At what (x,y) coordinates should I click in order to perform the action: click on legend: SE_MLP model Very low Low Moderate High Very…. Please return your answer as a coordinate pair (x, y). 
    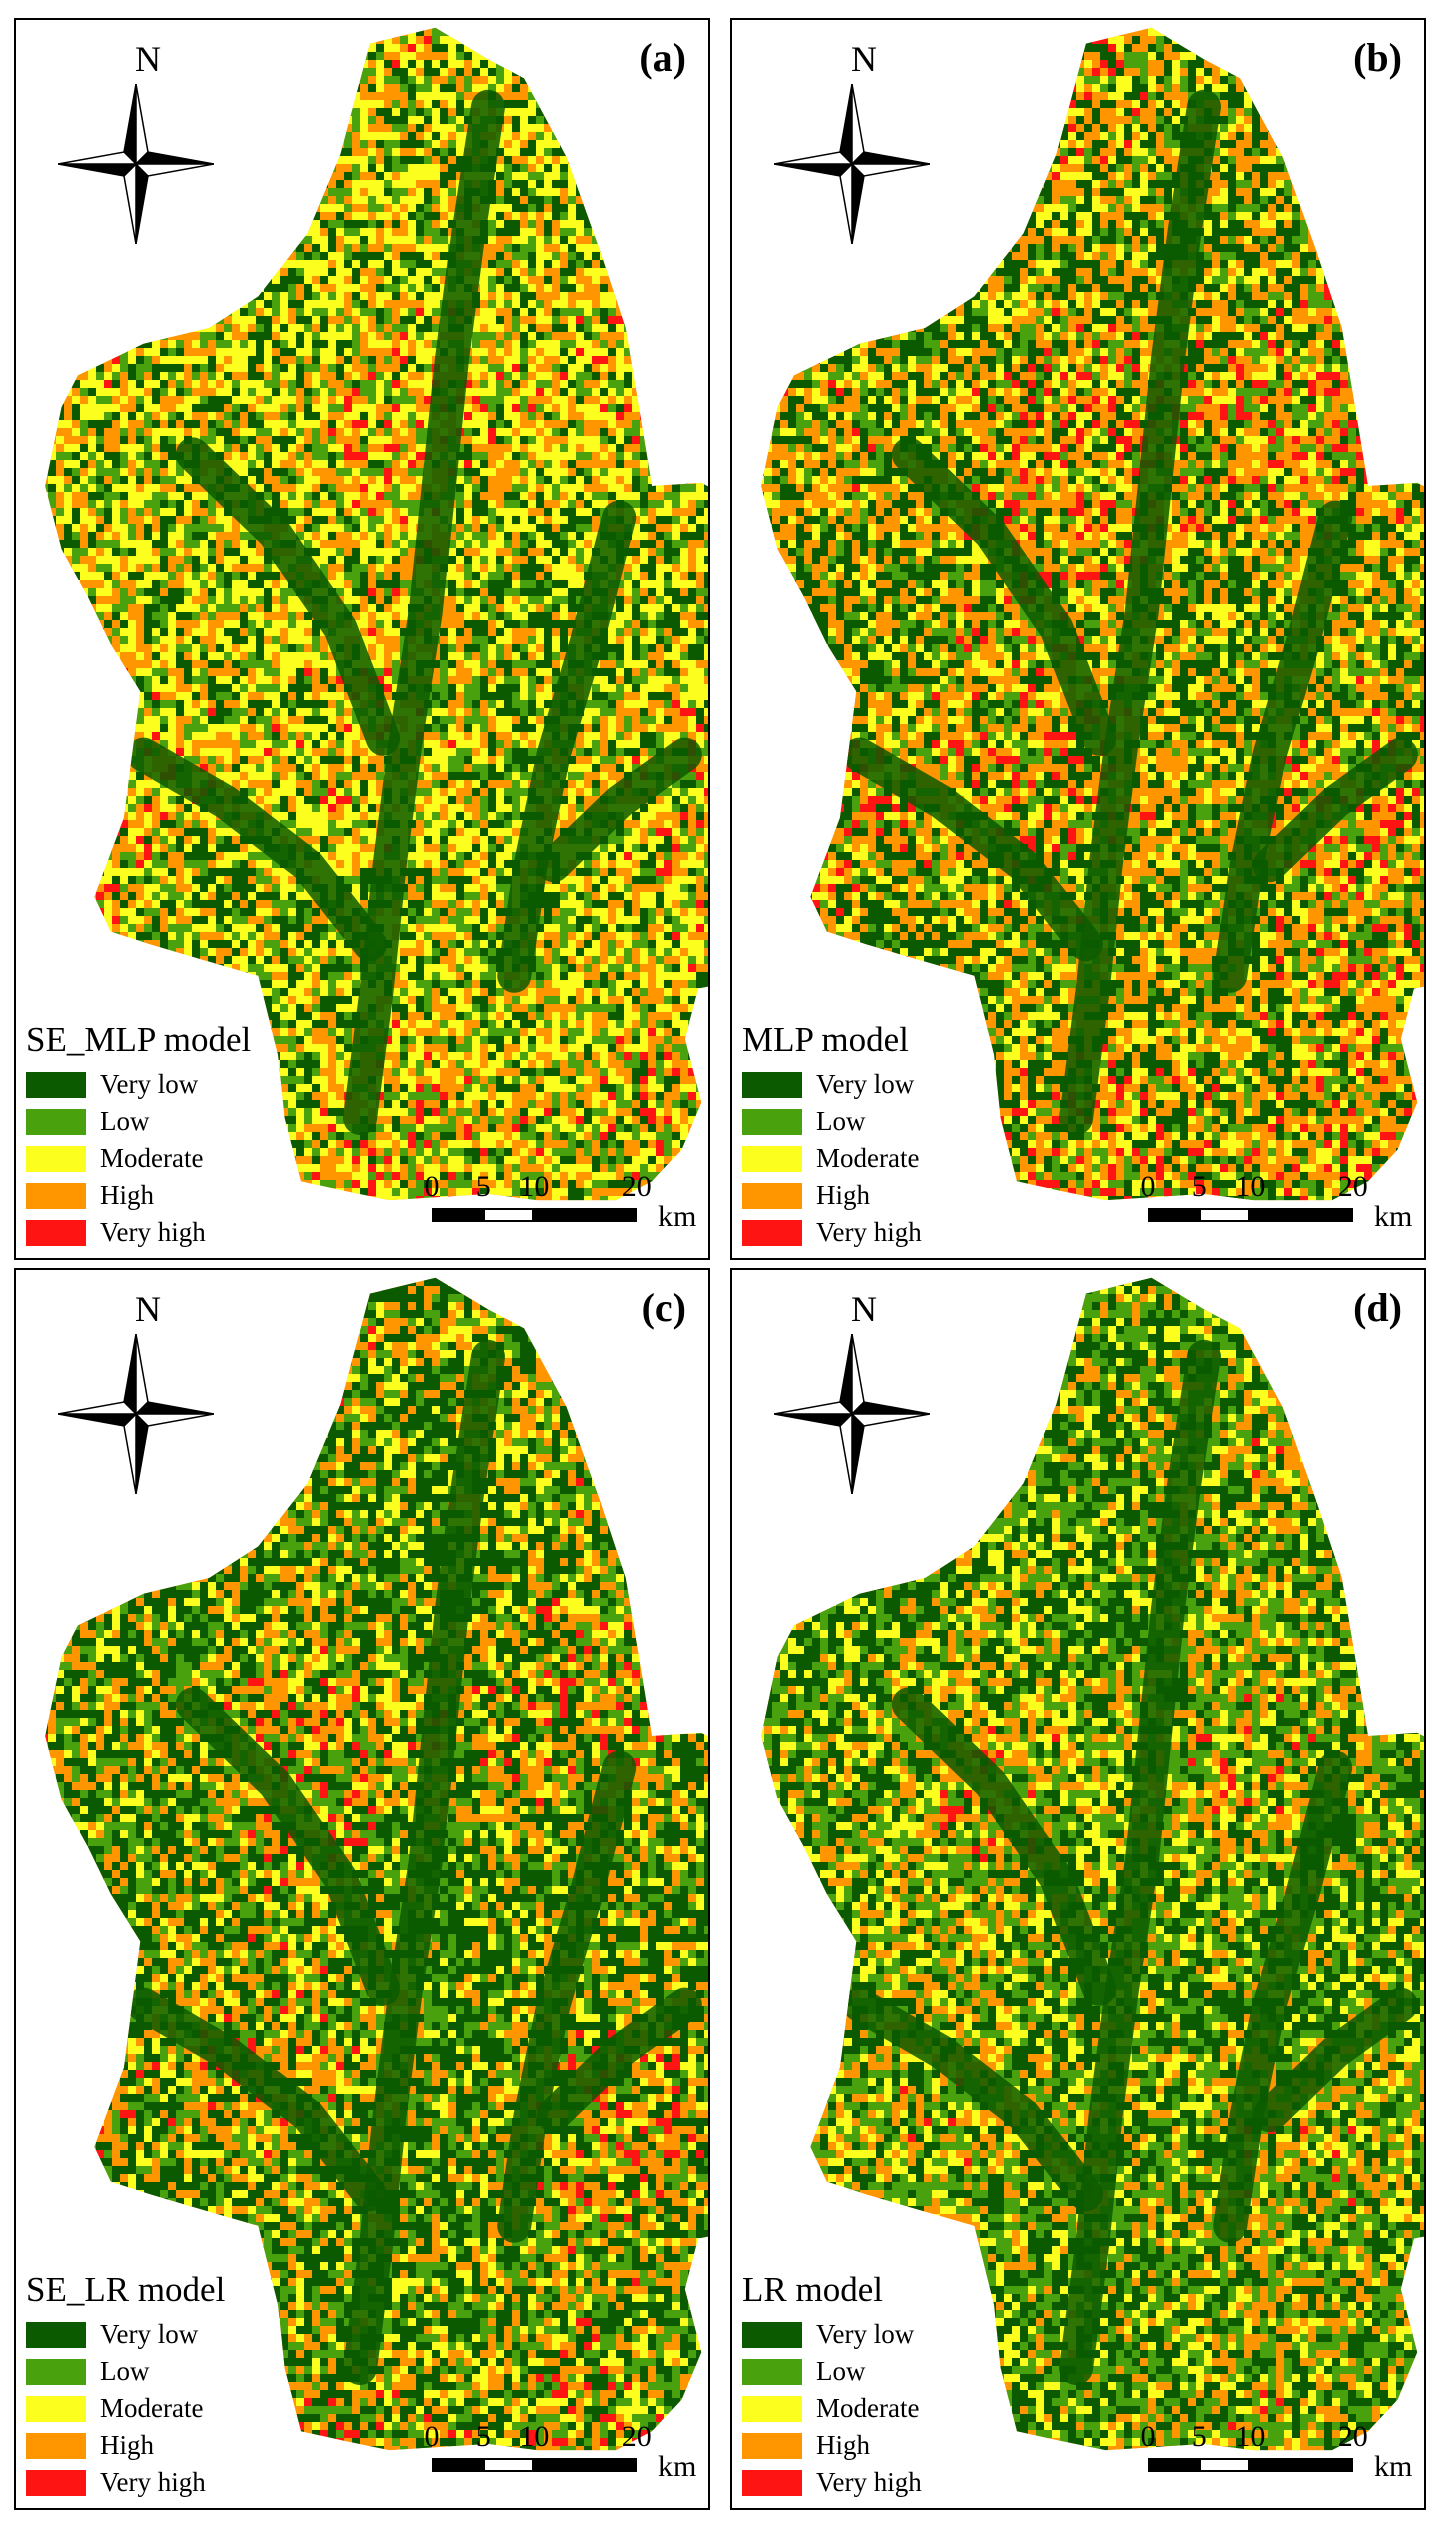
    Looking at the image, I should click on (138, 1135).